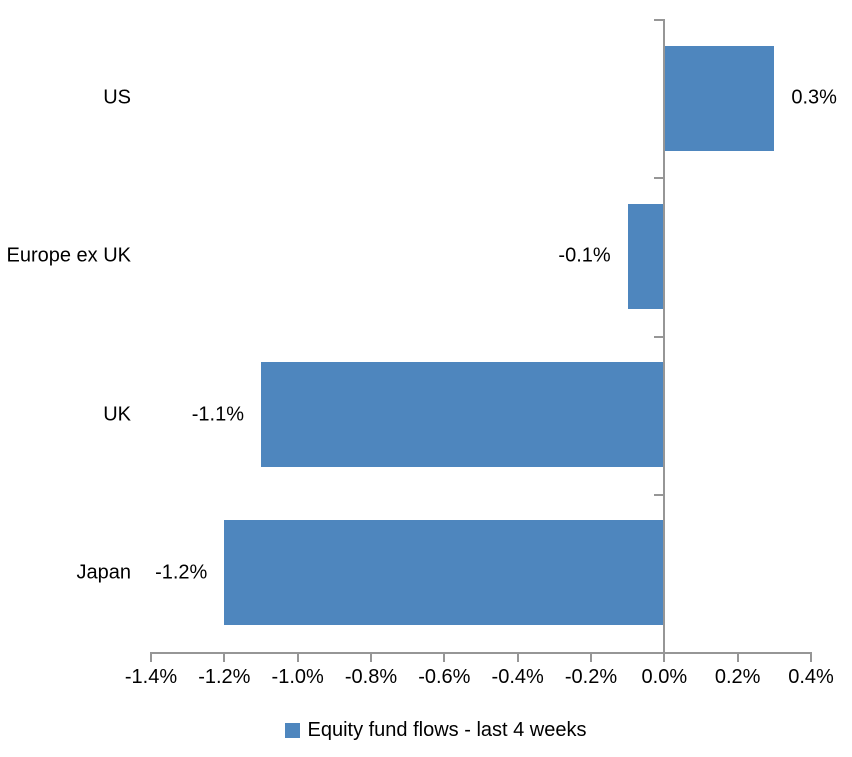 Image resolution: width=852 pixels, height=757 pixels. I want to click on x-axis-line, so click(481, 653).